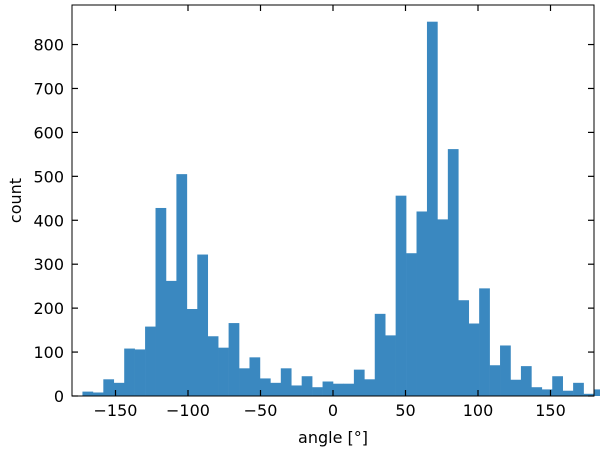 The width and height of the screenshot is (600, 450). What do you see at coordinates (48, 220) in the screenshot?
I see `y-tick-label: 400` at bounding box center [48, 220].